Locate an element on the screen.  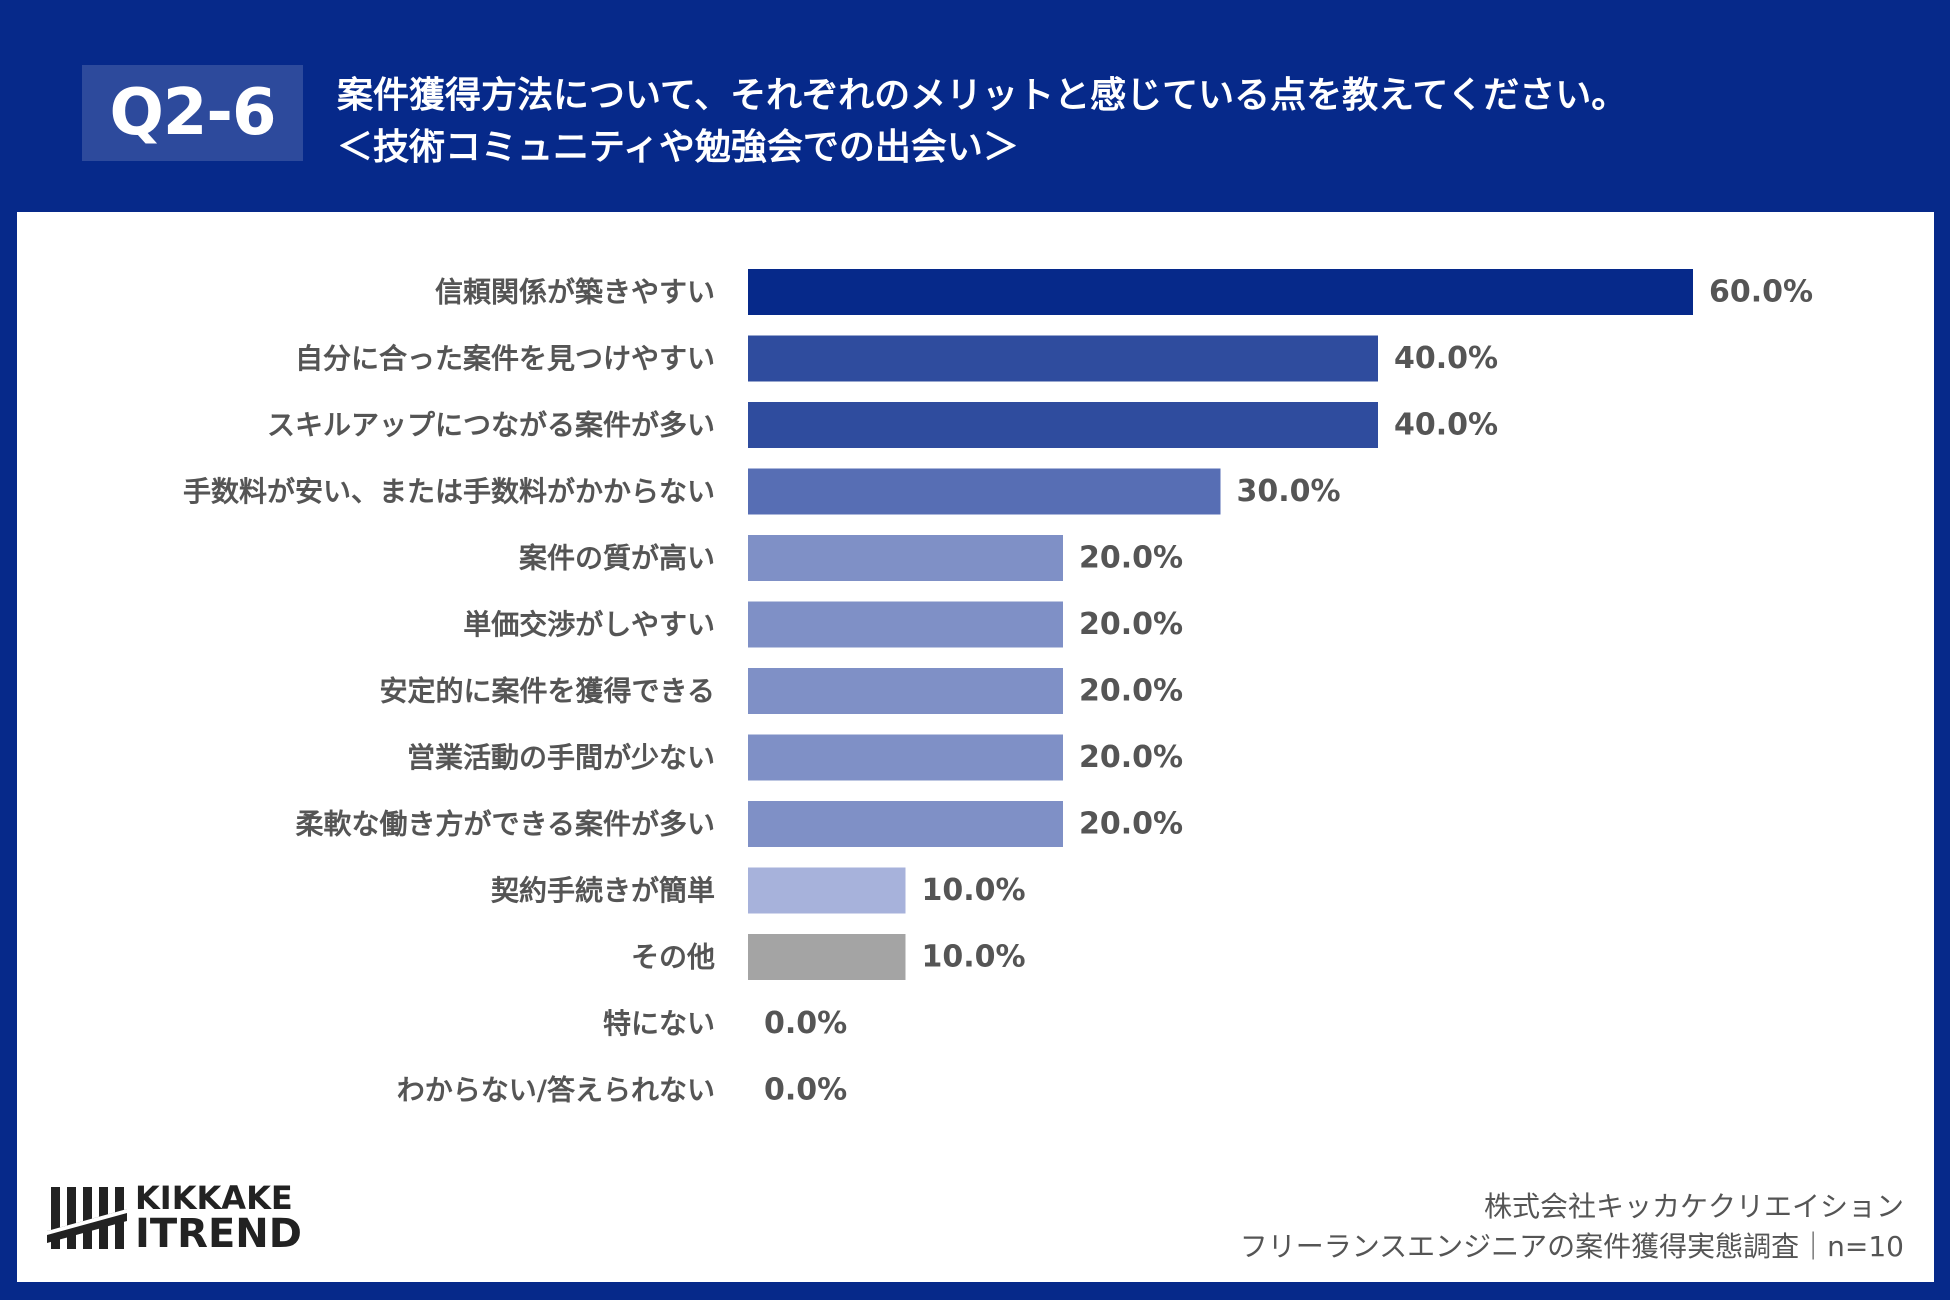
question-id-badge: Q2-6 is located at coordinates (192, 113).